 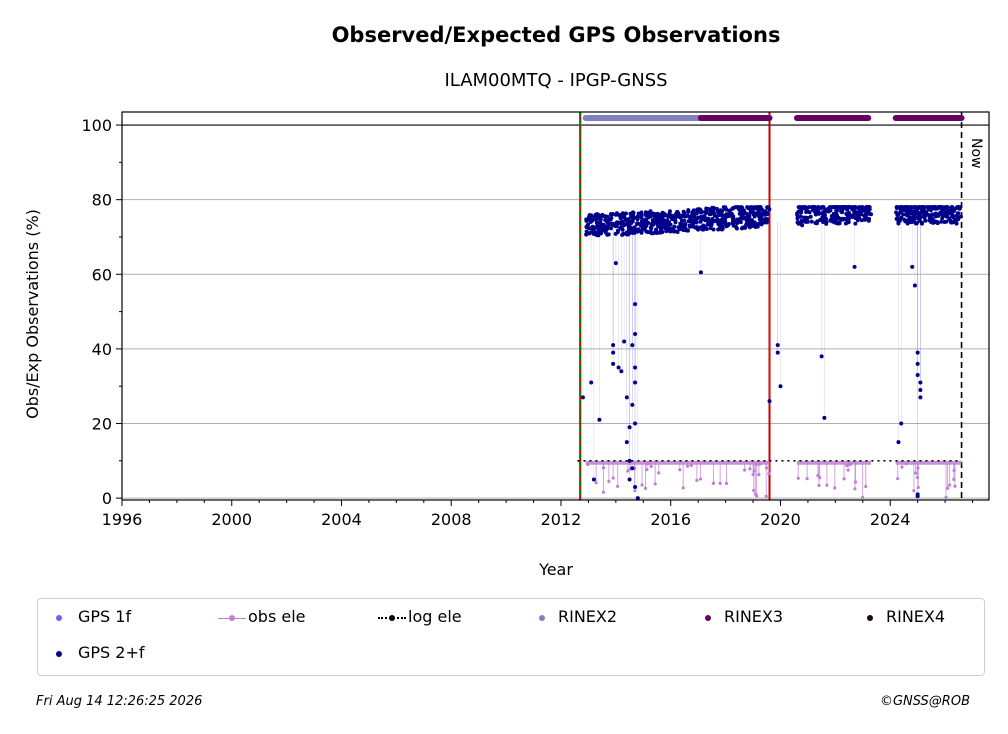 I want to click on x-tick-label: 2016, so click(x=670, y=519).